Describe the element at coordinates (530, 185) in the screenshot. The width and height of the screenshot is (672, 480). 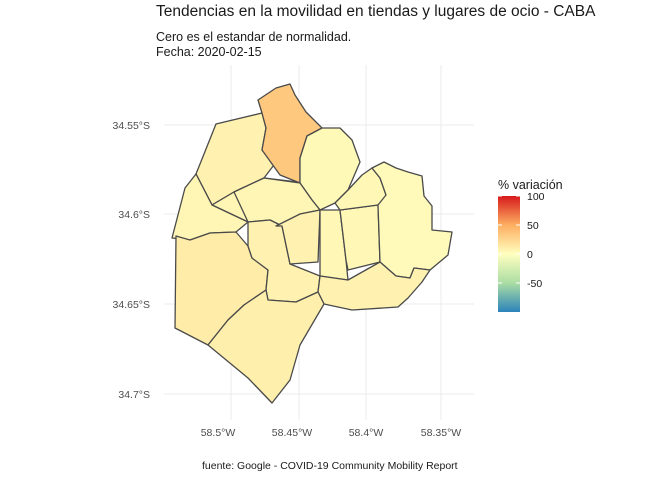
I see `legend-title: % variación` at that location.